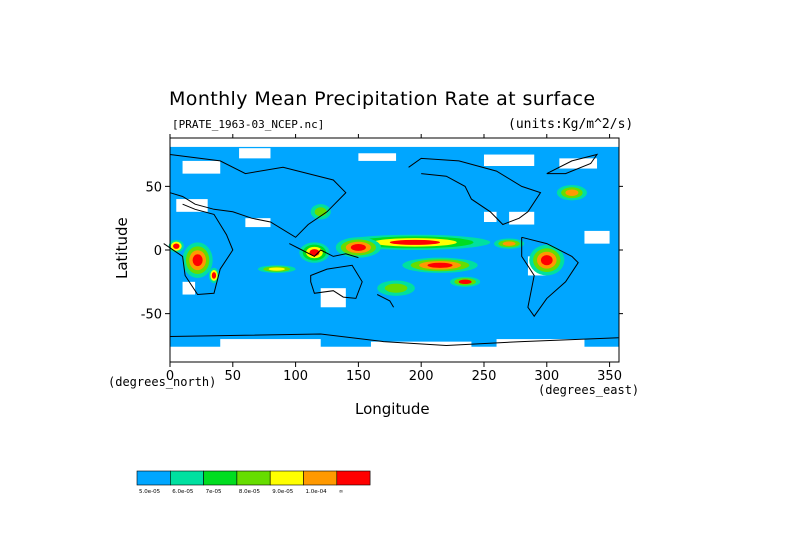 The image size is (789, 558). What do you see at coordinates (153, 187) in the screenshot?
I see `y-tick-label: 50` at bounding box center [153, 187].